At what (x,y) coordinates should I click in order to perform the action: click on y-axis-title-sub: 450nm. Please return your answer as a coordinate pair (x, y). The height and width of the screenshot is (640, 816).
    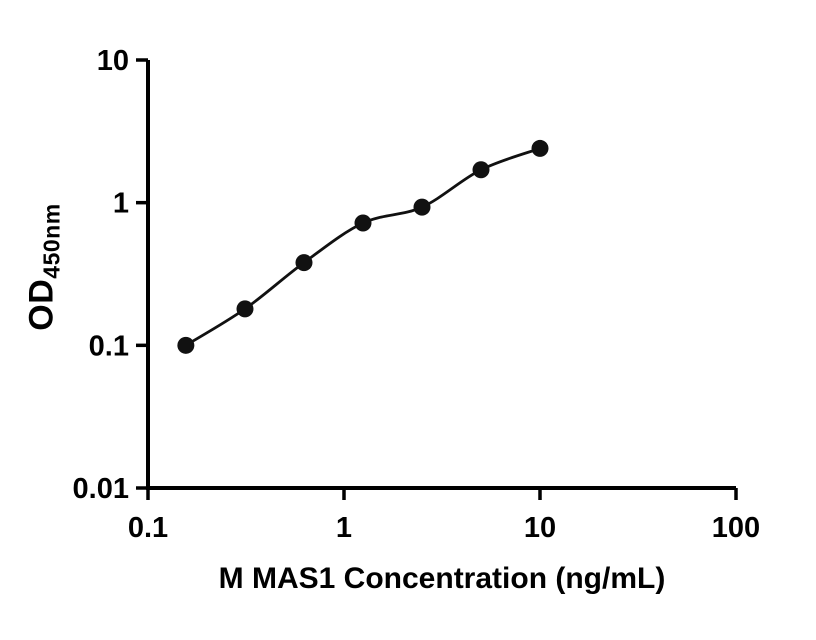
    Looking at the image, I should click on (51, 241).